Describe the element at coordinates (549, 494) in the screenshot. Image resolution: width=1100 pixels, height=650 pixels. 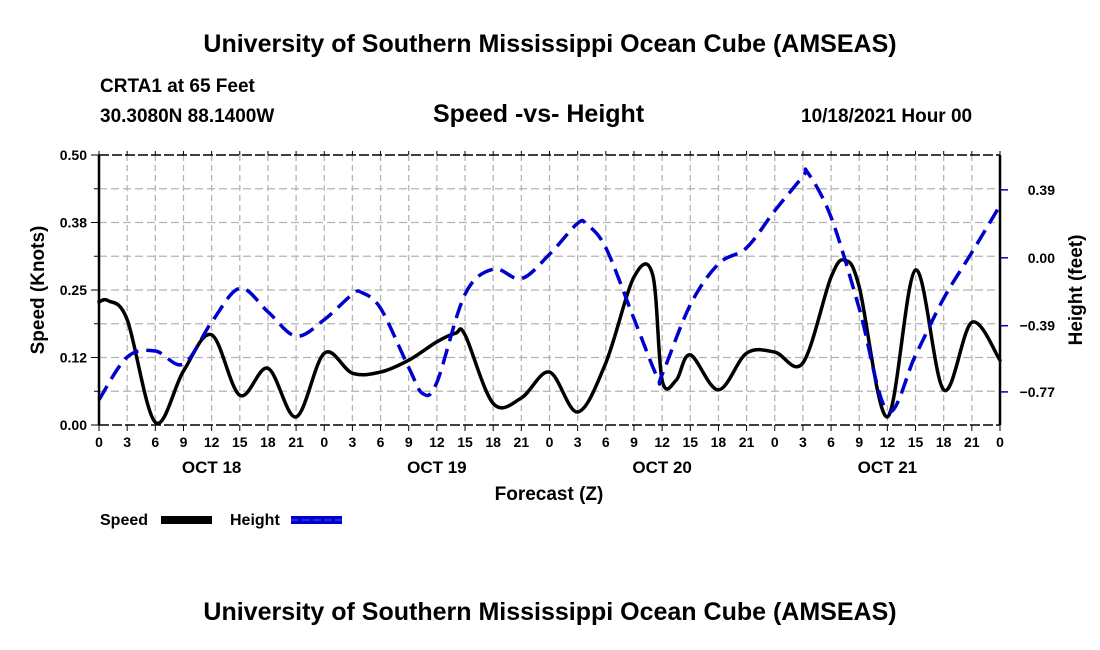
I see `x-axis-title: Forecast (Z)` at that location.